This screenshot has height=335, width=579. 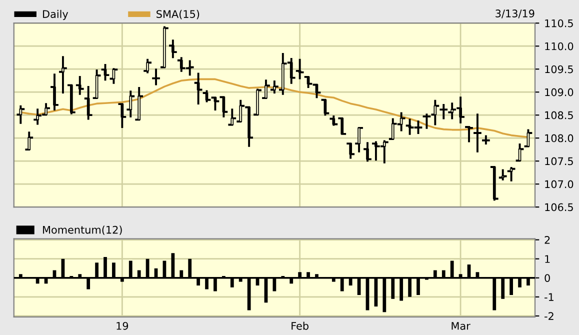 I want to click on legend-label: Momentum(12), so click(x=82, y=230).